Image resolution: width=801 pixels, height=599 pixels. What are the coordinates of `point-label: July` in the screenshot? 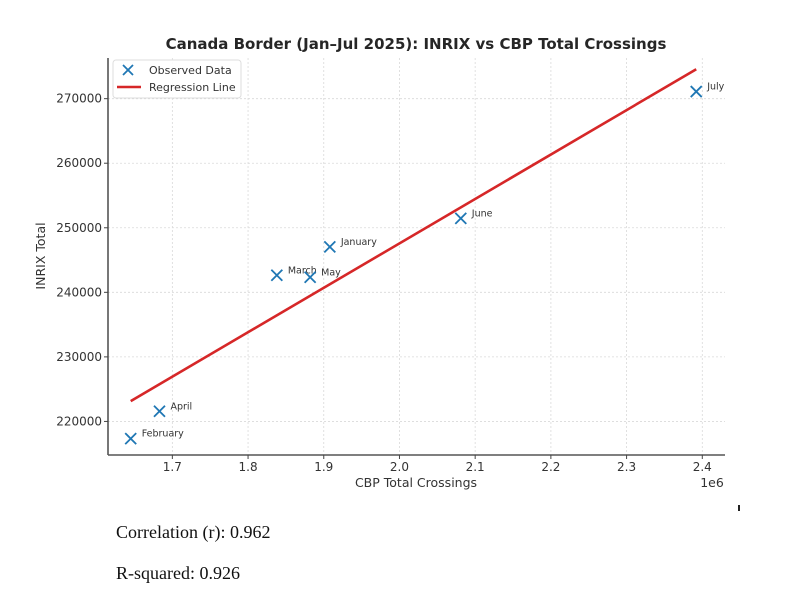 It's located at (715, 87).